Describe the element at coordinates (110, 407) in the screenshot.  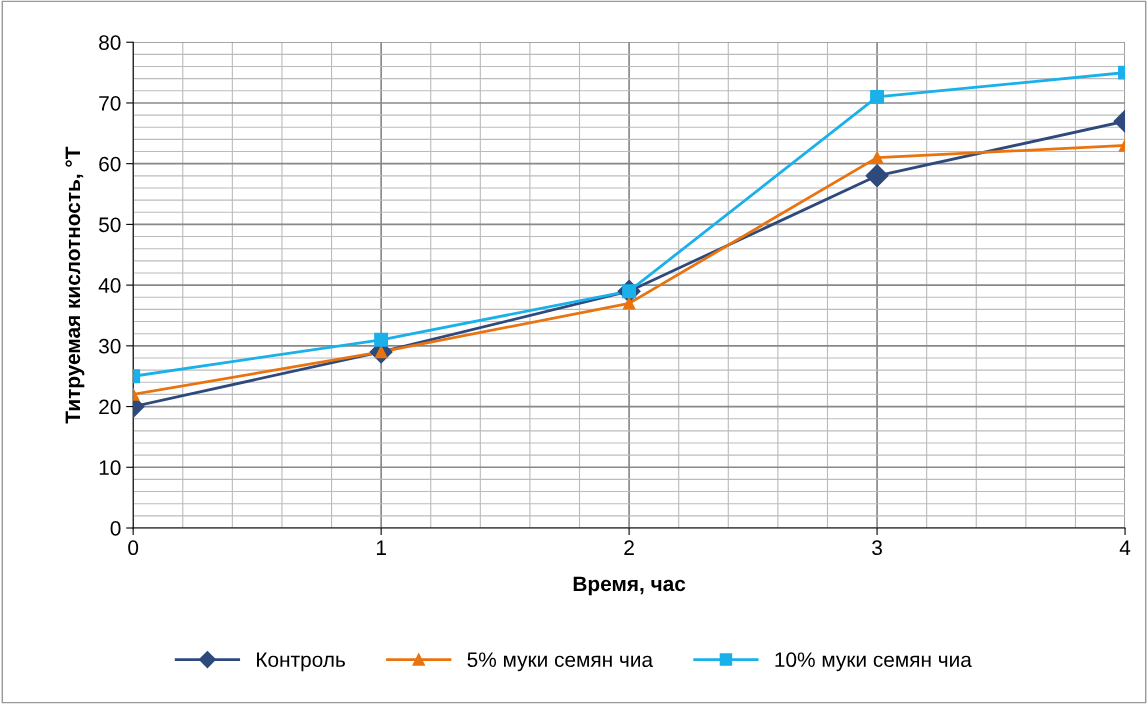
I see `y-tick-label: 20` at that location.